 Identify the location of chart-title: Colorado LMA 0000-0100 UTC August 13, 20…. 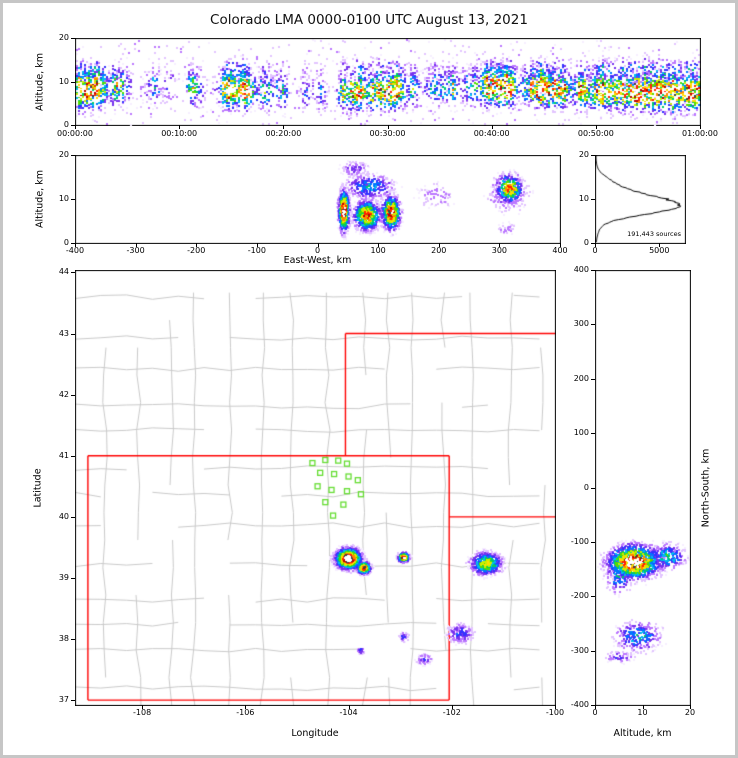
(369, 20).